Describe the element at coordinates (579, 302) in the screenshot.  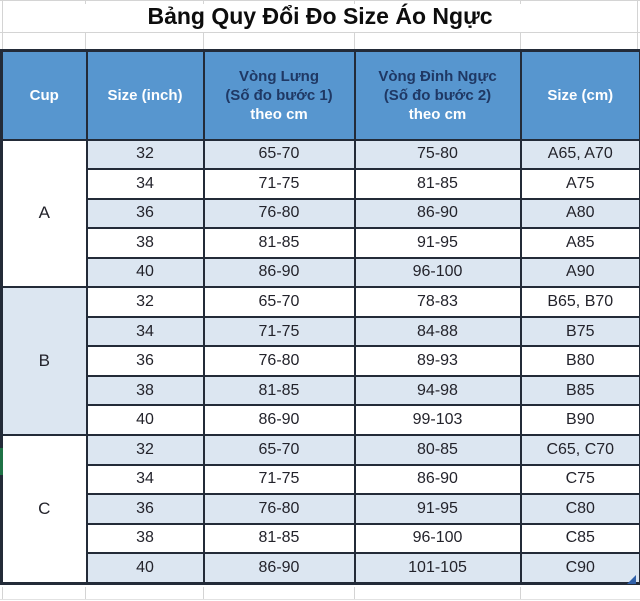
I see `cell-size-cm: B65, B70` at that location.